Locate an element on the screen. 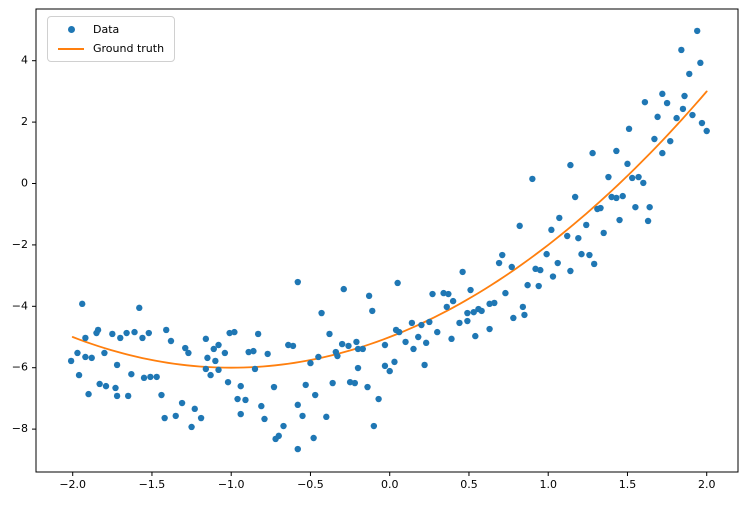 This screenshot has height=505, width=747. y-tick-label: −2 is located at coordinates (20, 244).